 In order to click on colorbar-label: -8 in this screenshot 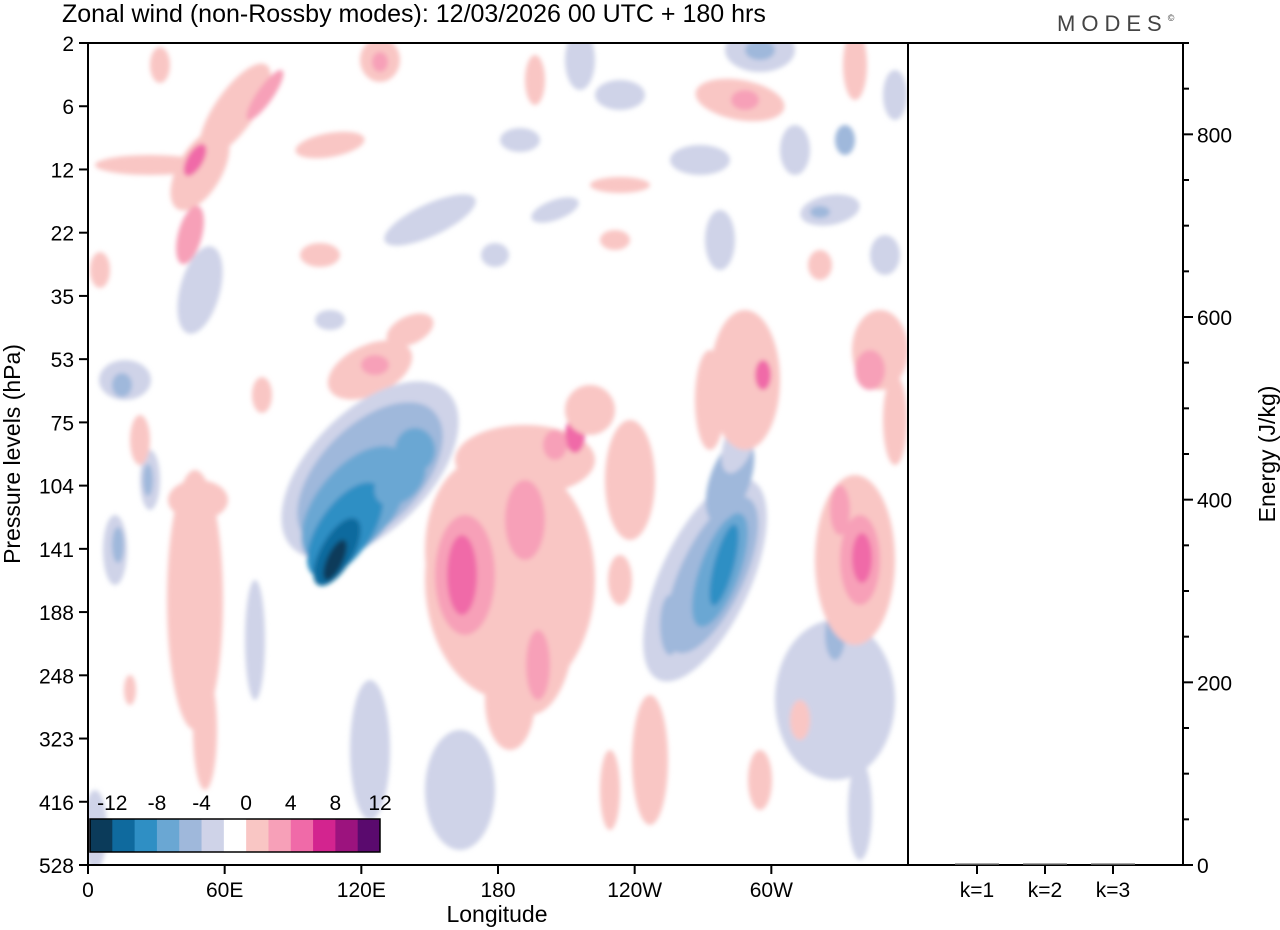, I will do `click(157, 803)`.